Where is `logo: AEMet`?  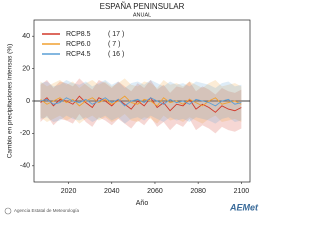
logo: AEMet is located at coordinates (244, 207).